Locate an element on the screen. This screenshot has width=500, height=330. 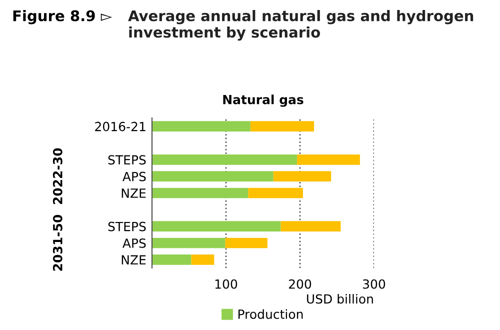
text: 2022-30 is located at coordinates (57, 176).